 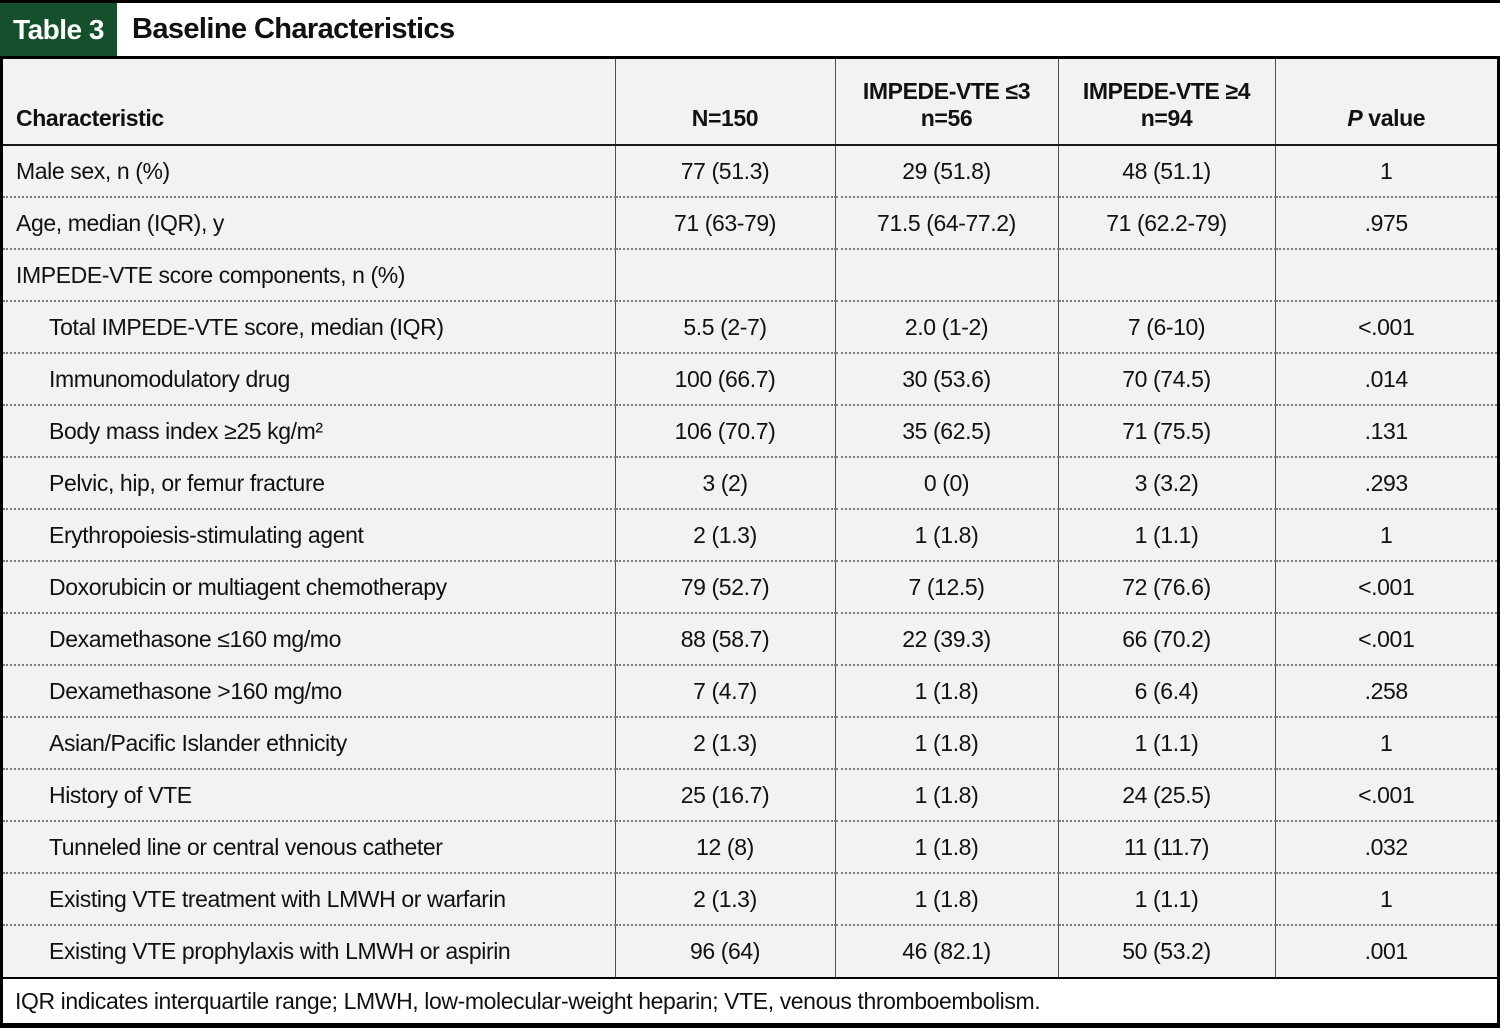 What do you see at coordinates (309, 638) in the screenshot?
I see `row-label: Dexamethasone ≤160 mg/mo` at bounding box center [309, 638].